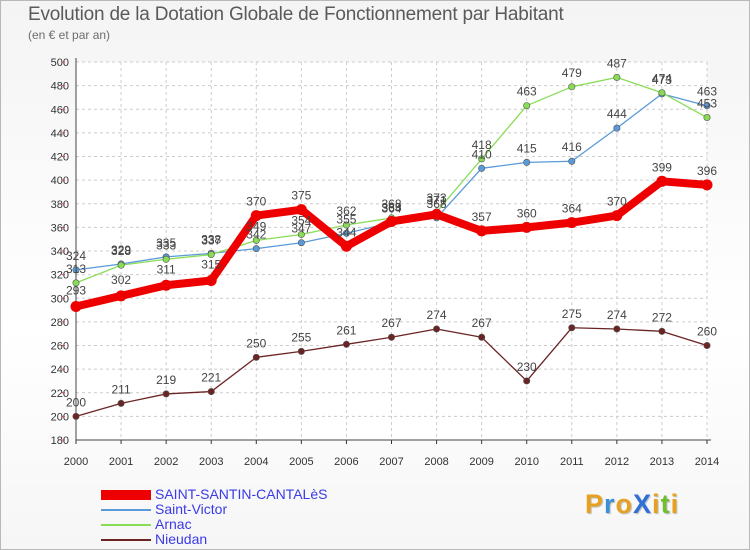 This screenshot has height=550, width=750. I want to click on x-tick-label: 2004, so click(256, 462).